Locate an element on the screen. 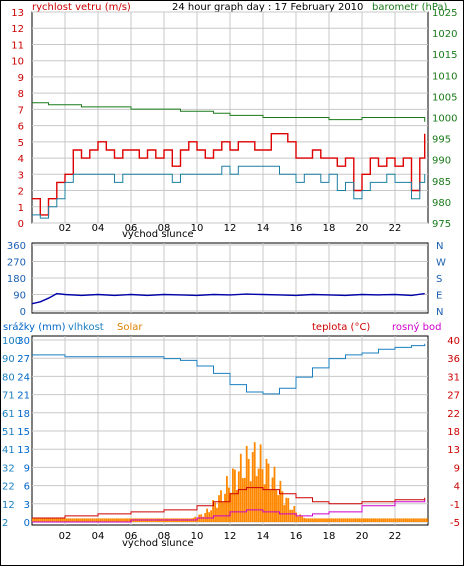 The image size is (464, 566). temp-tick-label: 31 is located at coordinates (453, 377).